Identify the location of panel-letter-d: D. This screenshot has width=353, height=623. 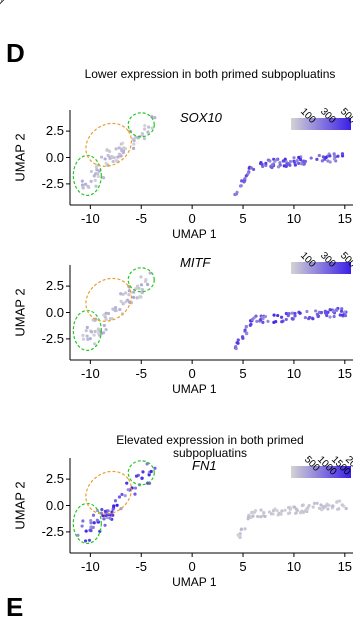
(15, 53).